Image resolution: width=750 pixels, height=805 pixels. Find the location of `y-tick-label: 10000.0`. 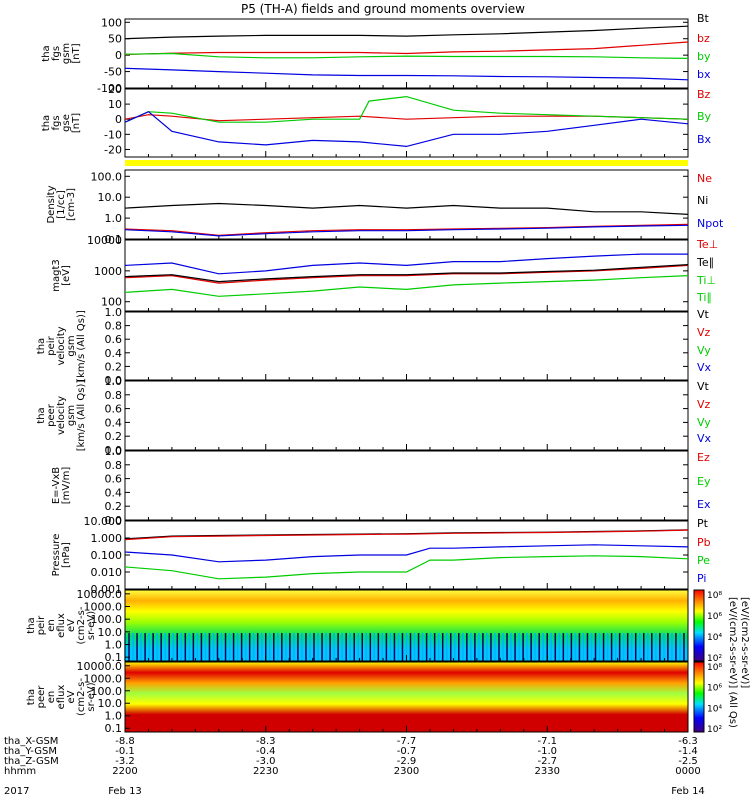

y-tick-label: 10000.0 is located at coordinates (100, 594).